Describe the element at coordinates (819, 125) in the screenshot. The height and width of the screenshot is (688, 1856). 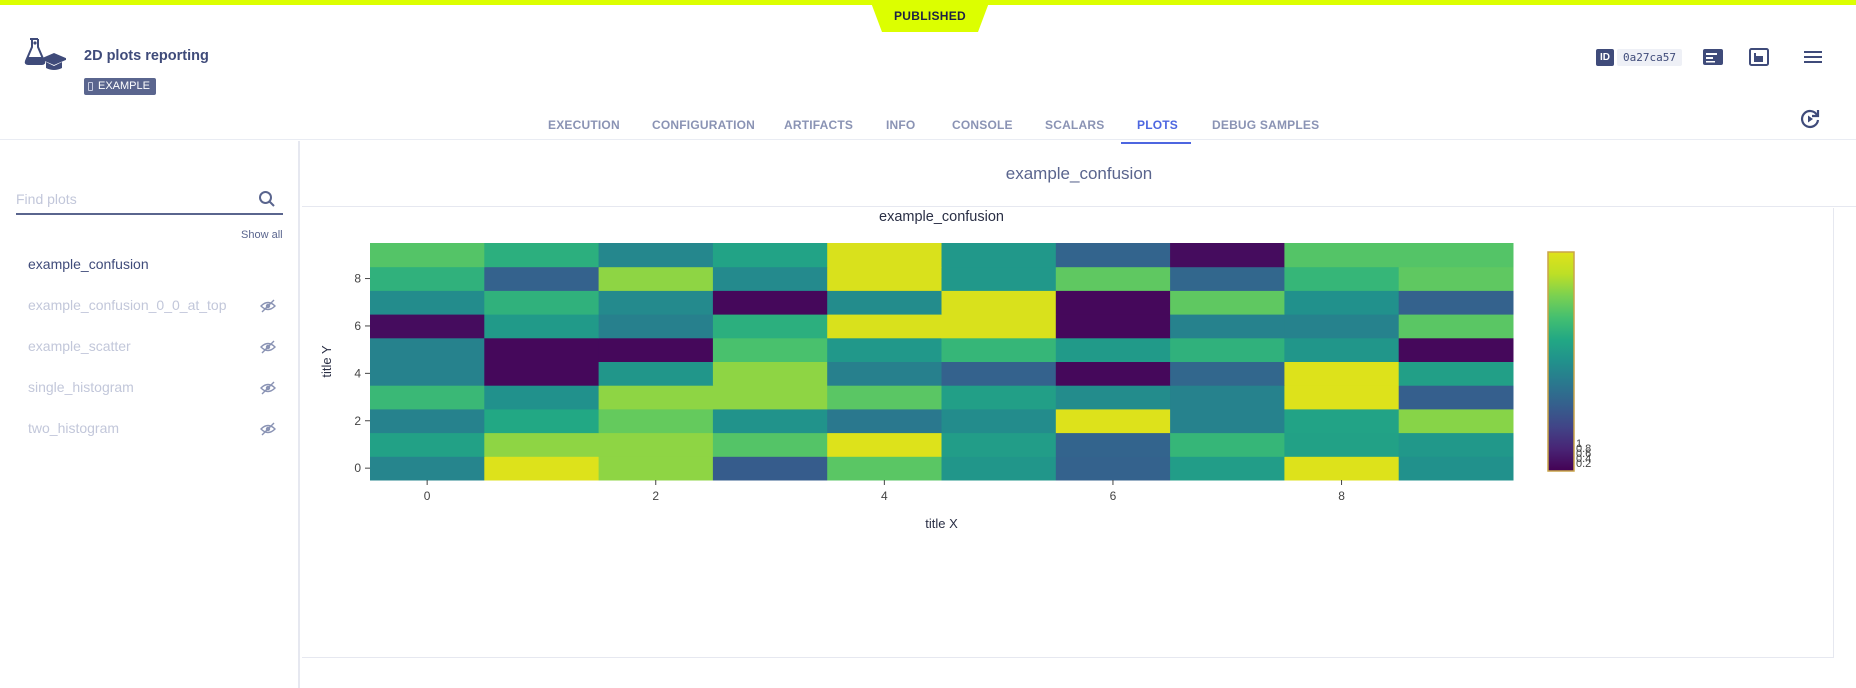
I see `tab-artifacts: ARTIFACTS` at that location.